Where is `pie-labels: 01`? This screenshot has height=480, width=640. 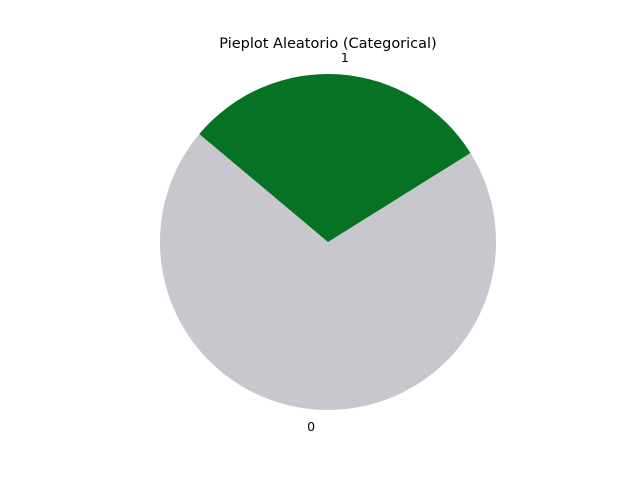
pie-labels: 01 is located at coordinates (328, 242).